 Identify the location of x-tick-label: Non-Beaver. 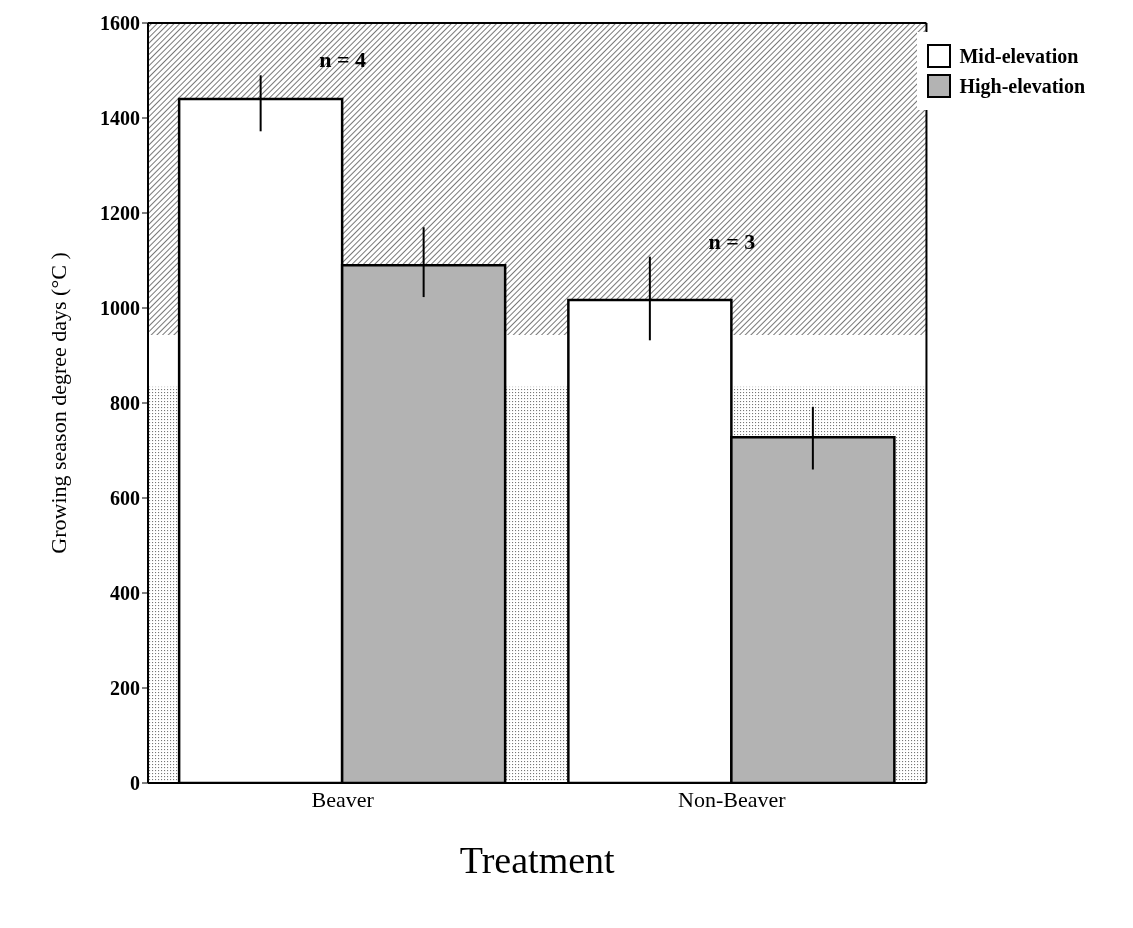
(732, 799).